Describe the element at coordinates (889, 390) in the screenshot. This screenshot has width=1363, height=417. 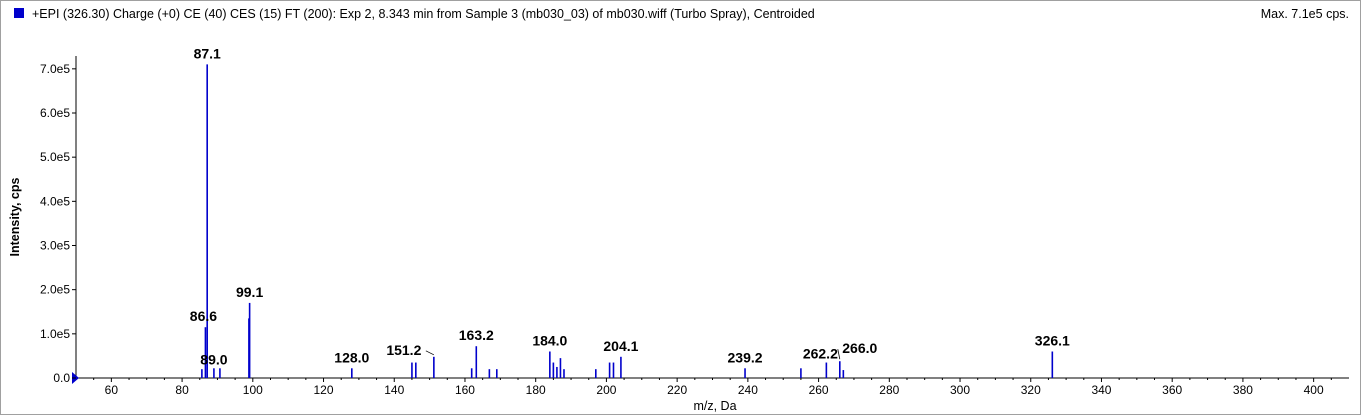
I see `x-tick-label: 280` at that location.